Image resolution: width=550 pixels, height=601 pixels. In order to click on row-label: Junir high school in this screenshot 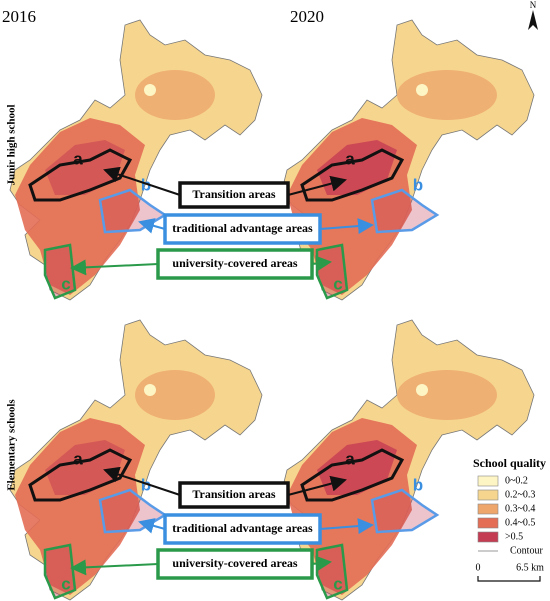, I will do `click(12, 144)`.